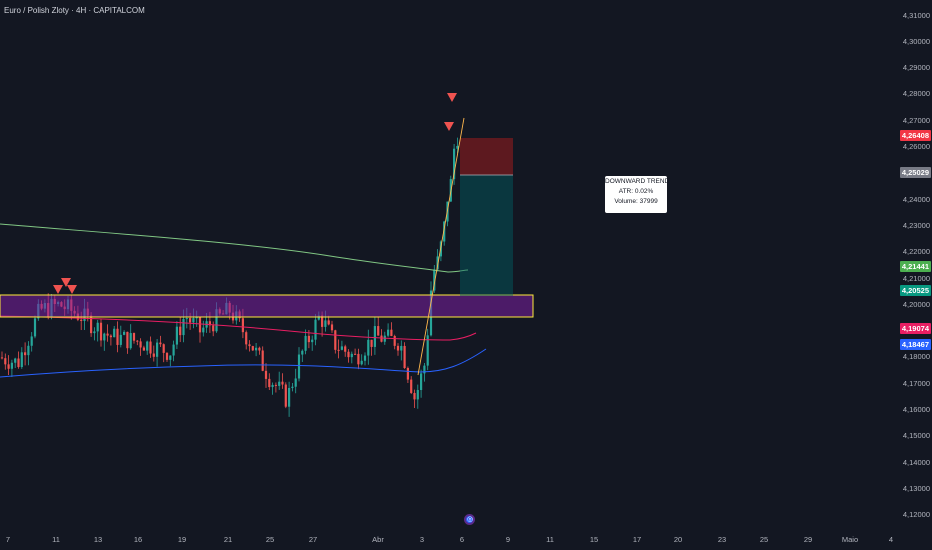 The image size is (932, 550). What do you see at coordinates (916, 199) in the screenshot?
I see `price-tick: 4,24000` at bounding box center [916, 199].